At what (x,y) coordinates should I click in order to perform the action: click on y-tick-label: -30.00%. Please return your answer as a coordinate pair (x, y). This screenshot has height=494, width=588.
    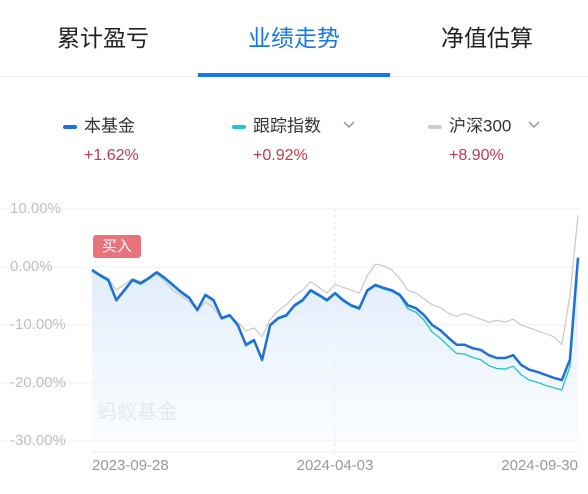
    Looking at the image, I should click on (38, 440).